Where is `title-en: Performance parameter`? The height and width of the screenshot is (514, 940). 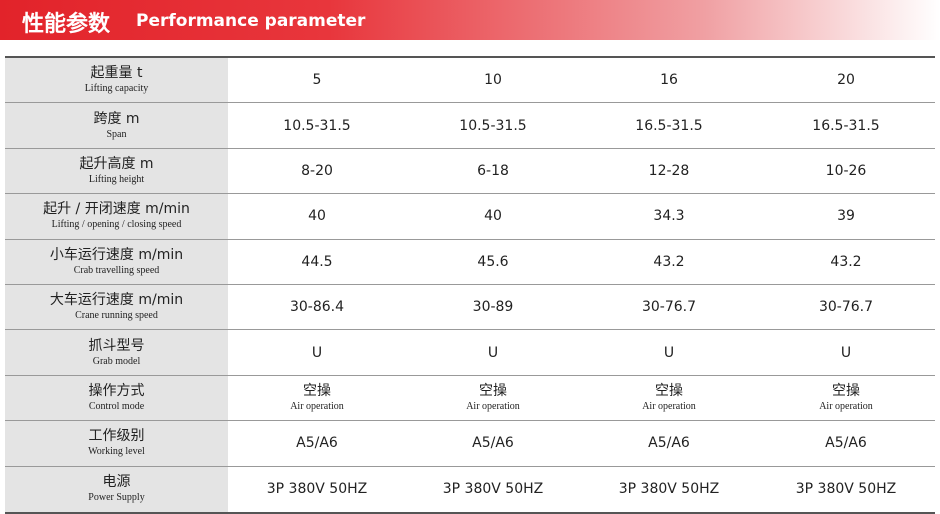 title-en: Performance parameter is located at coordinates (251, 21).